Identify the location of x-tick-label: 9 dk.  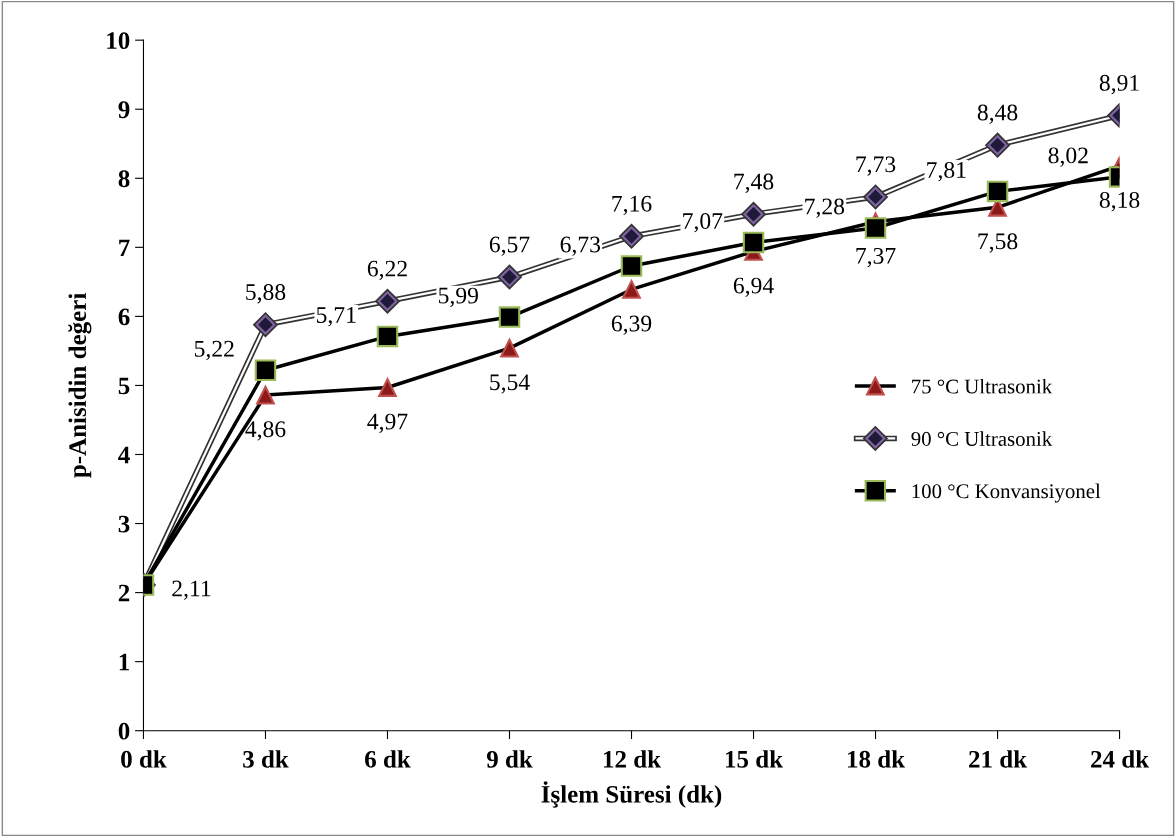
(509, 759).